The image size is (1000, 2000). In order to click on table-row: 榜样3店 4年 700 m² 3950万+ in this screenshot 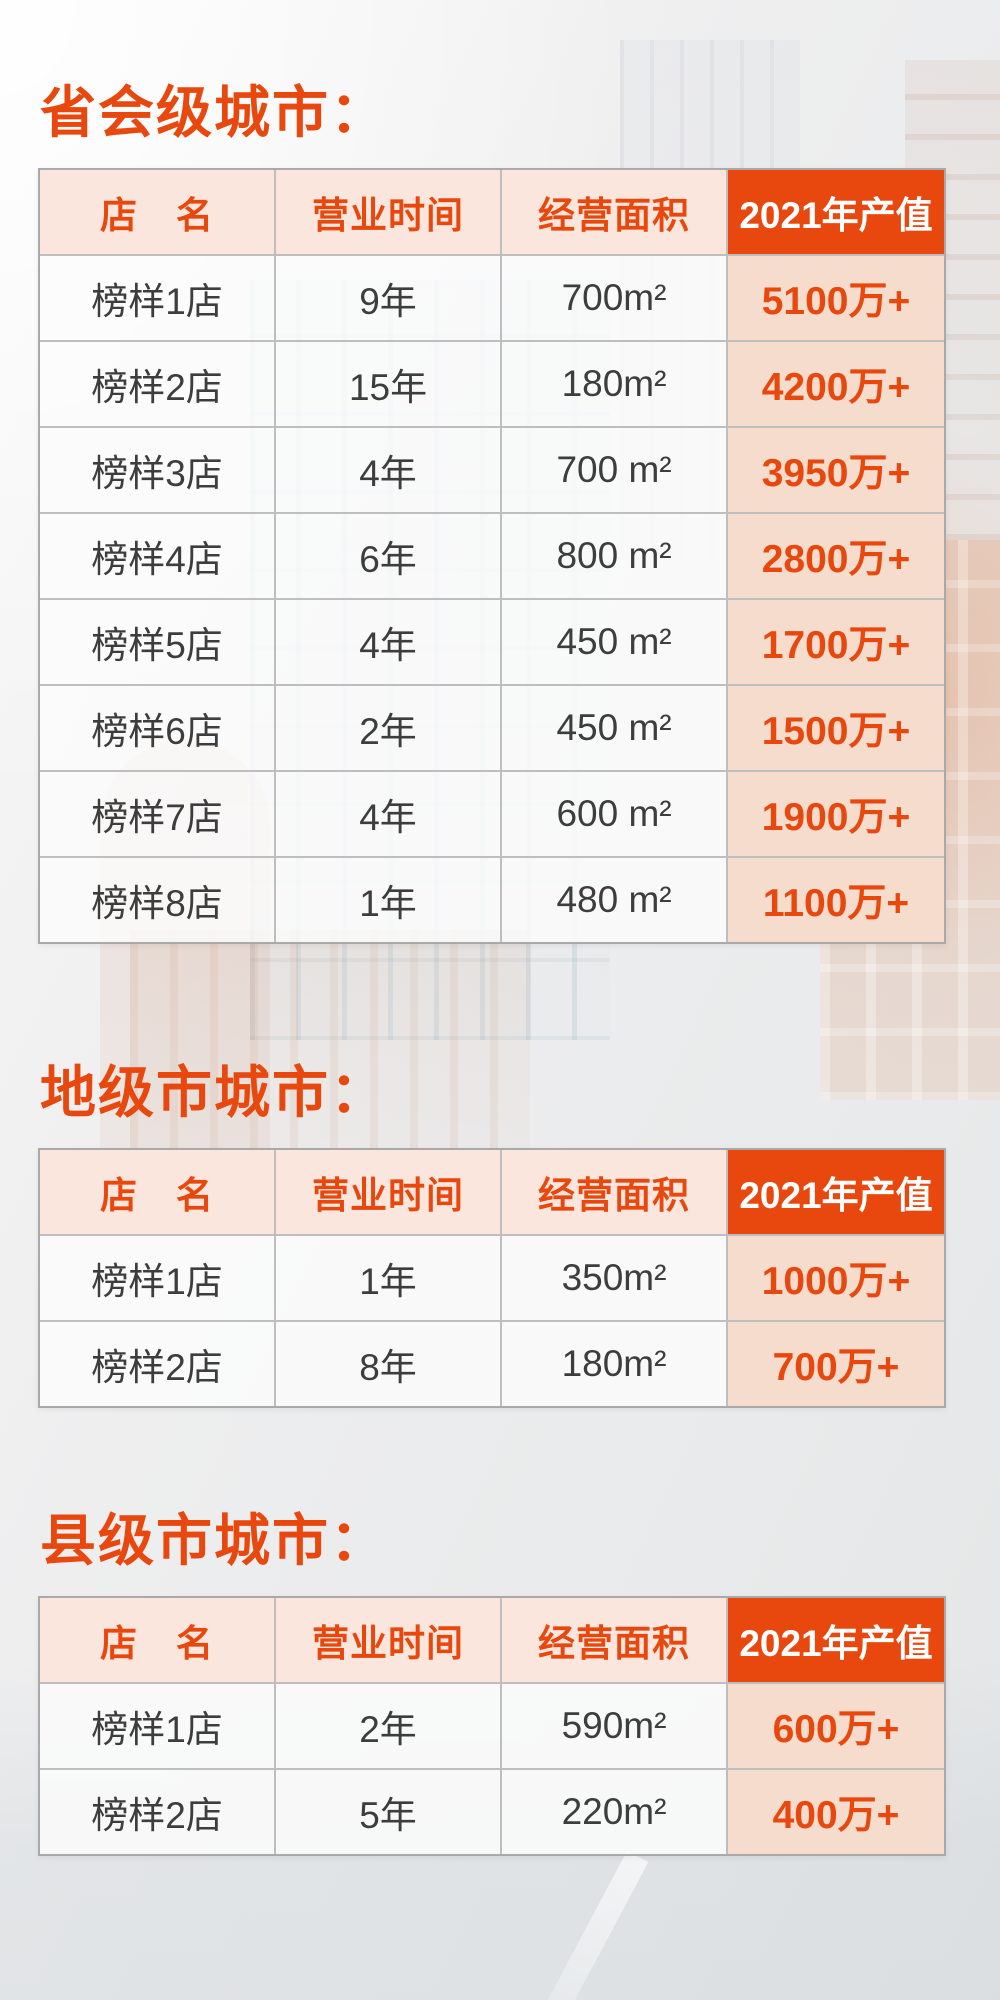, I will do `click(492, 470)`.